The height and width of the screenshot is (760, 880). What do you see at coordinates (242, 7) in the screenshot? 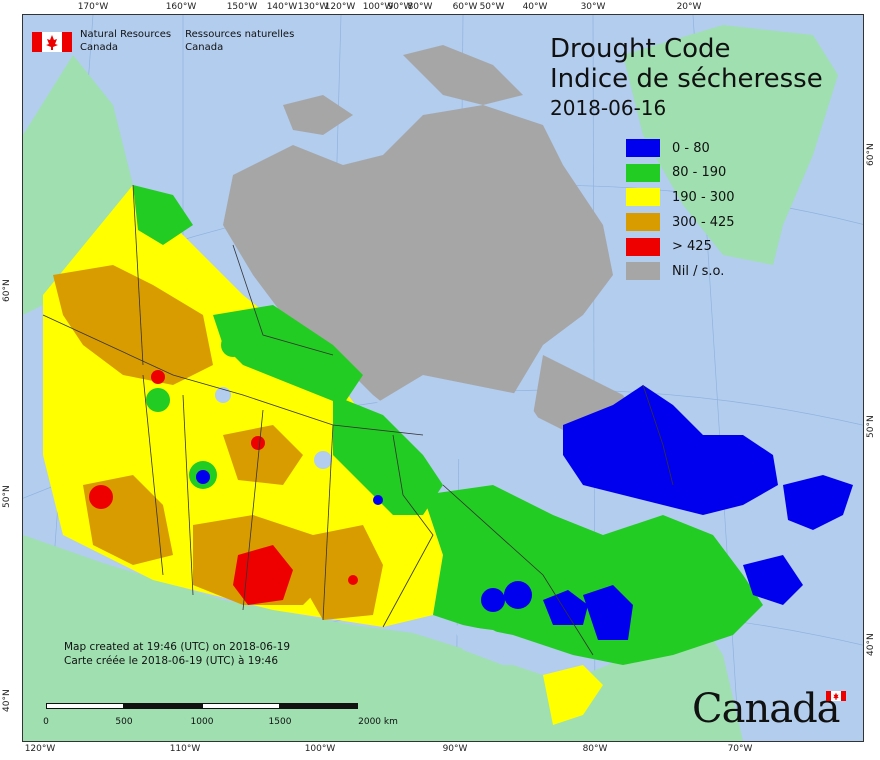
I see `tick-top-150w: 150°W` at bounding box center [242, 7].